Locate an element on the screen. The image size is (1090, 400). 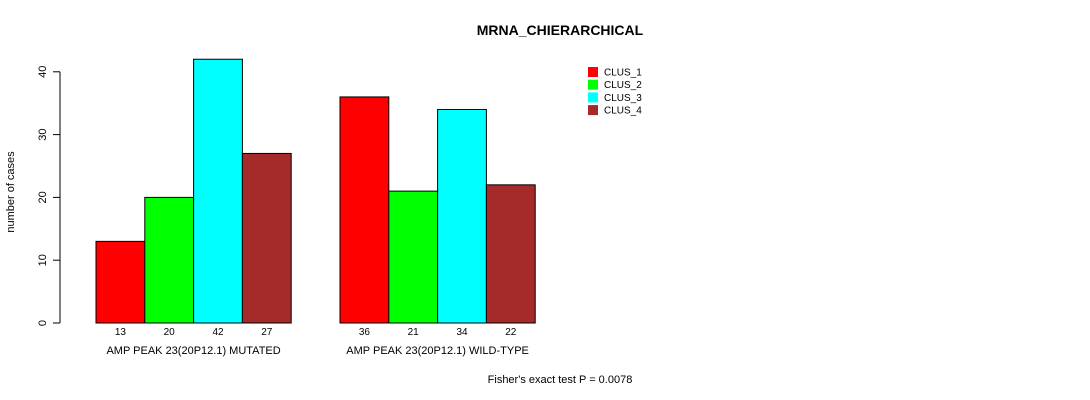
y-tick-label: 10 is located at coordinates (43, 260).